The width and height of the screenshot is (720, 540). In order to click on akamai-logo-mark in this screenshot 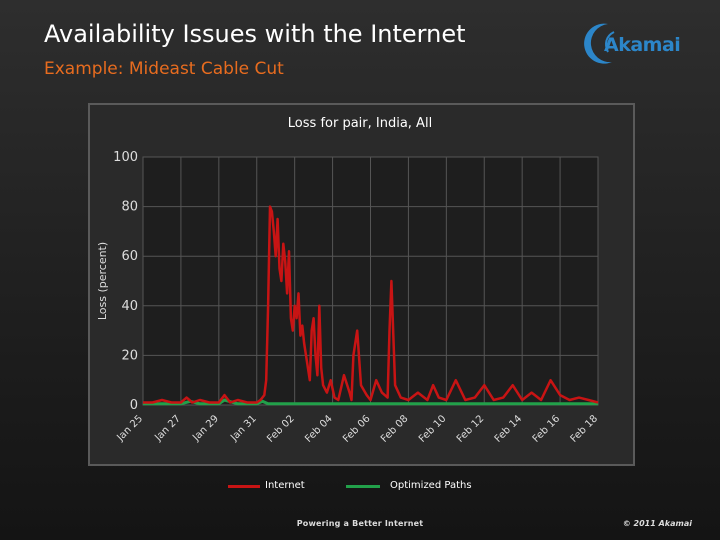, I will do `click(599, 43)`.